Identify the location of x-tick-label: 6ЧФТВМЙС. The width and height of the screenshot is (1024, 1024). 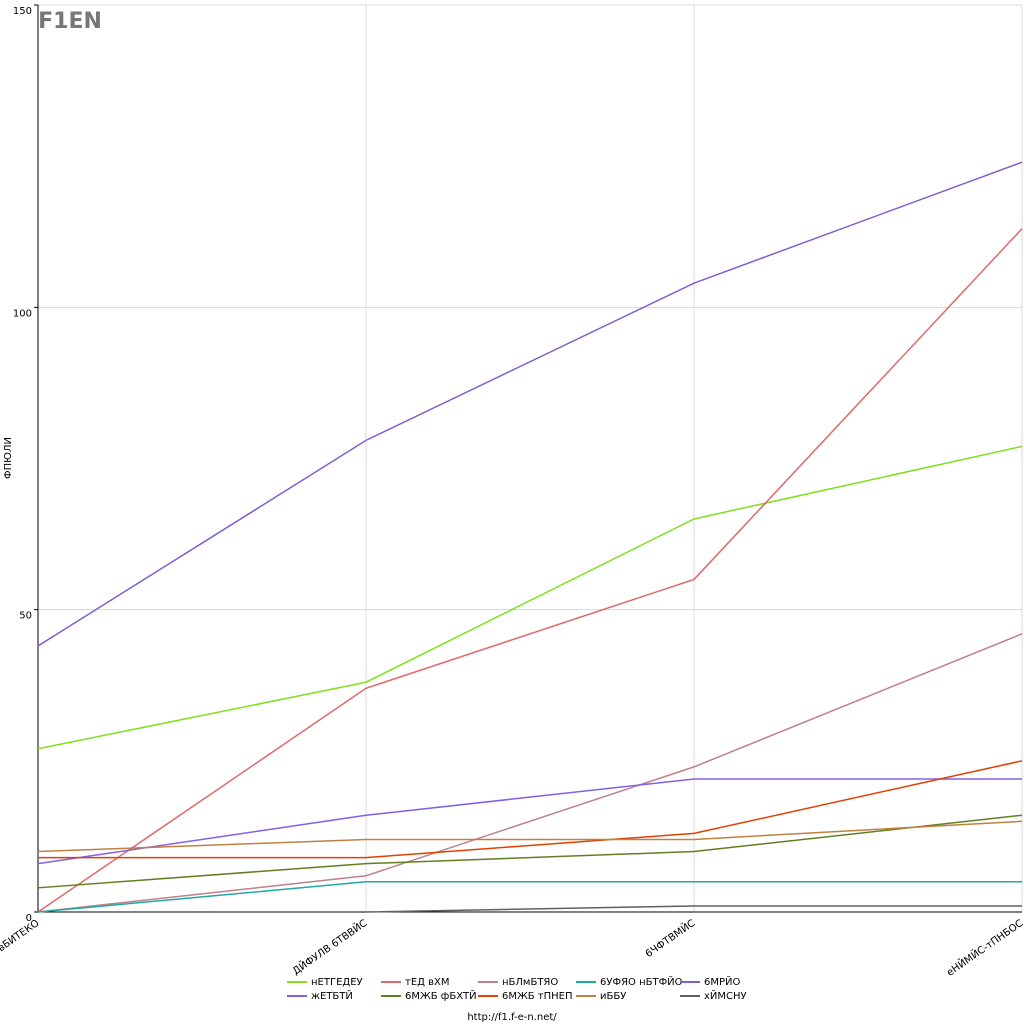
(670, 938).